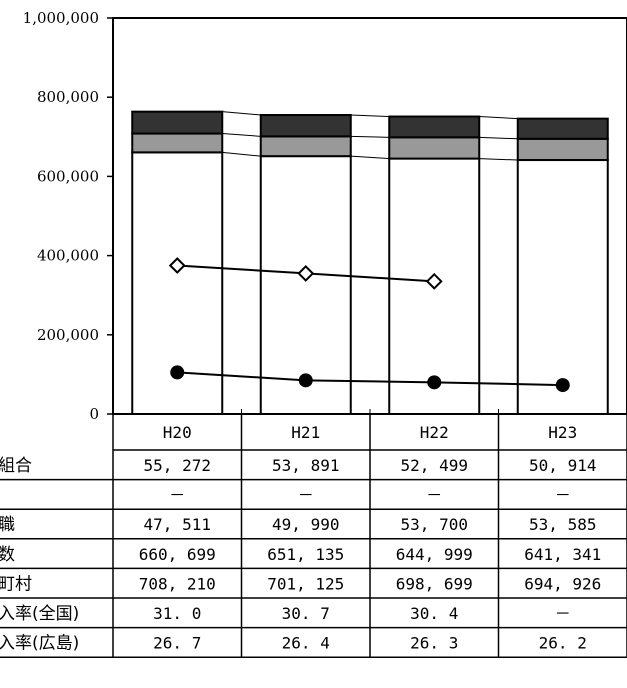 This screenshot has height=688, width=627. What do you see at coordinates (16, 584) in the screenshot?
I see `table-row-label: 町村` at bounding box center [16, 584].